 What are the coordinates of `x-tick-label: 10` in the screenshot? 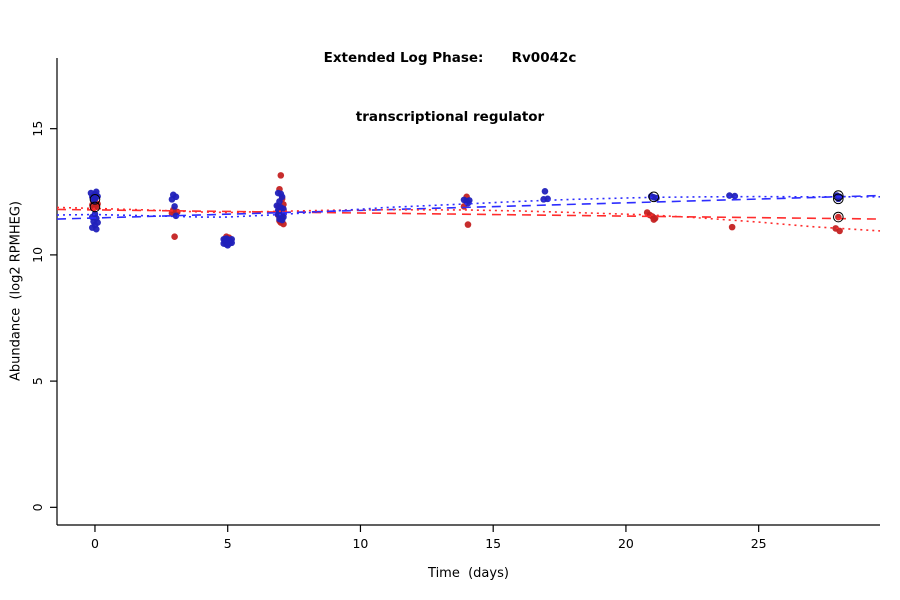 It's located at (360, 543).